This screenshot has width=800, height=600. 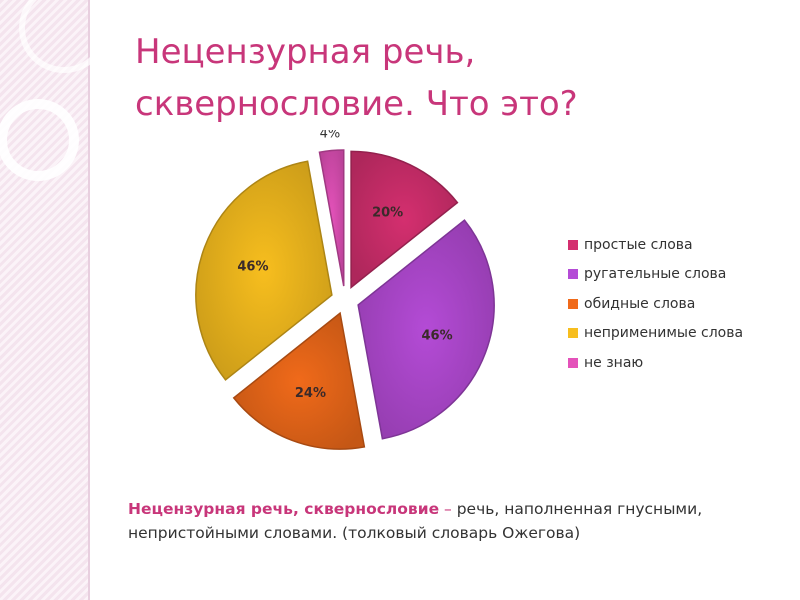 What do you see at coordinates (655, 363) in the screenshot?
I see `legend-item: не знаю` at bounding box center [655, 363].